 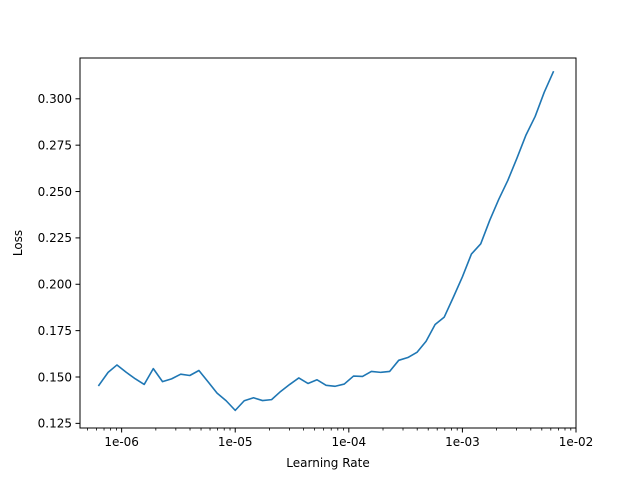 What do you see at coordinates (59, 261) in the screenshot?
I see `y-axis-ticks: 0.125 0.150 0.175 0.200 0.225 0.250 0.275 0.300` at bounding box center [59, 261].